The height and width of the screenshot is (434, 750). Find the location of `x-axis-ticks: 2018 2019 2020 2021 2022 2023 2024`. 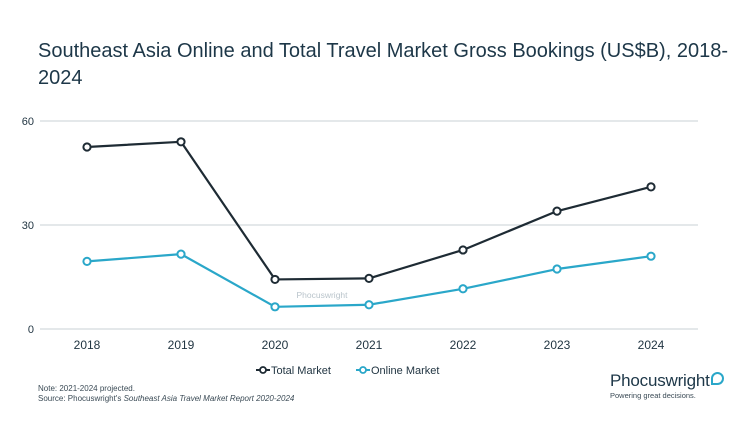

x-axis-ticks: 2018 2019 2020 2021 2022 2023 2024 is located at coordinates (369, 345).